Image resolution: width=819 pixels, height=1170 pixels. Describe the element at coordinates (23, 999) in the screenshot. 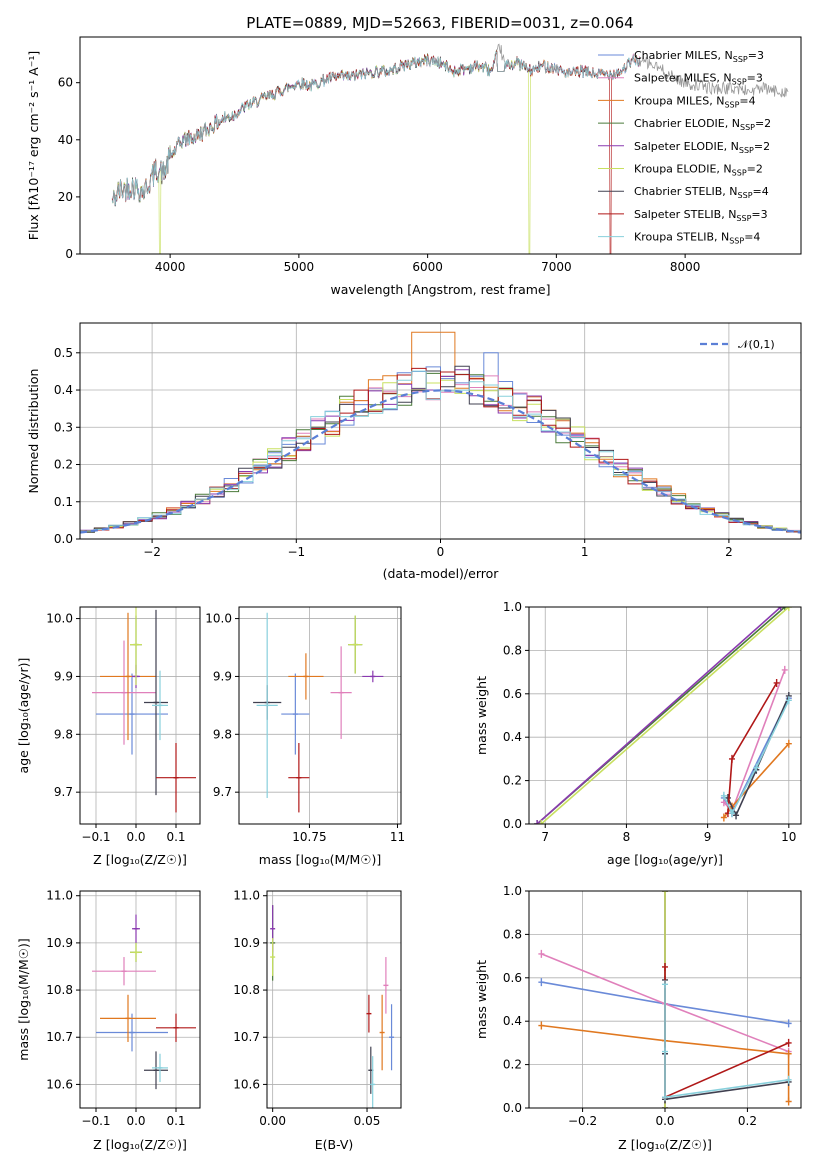

I see `y-axis-label: mass [log₁₀(M/M☉)]` at that location.